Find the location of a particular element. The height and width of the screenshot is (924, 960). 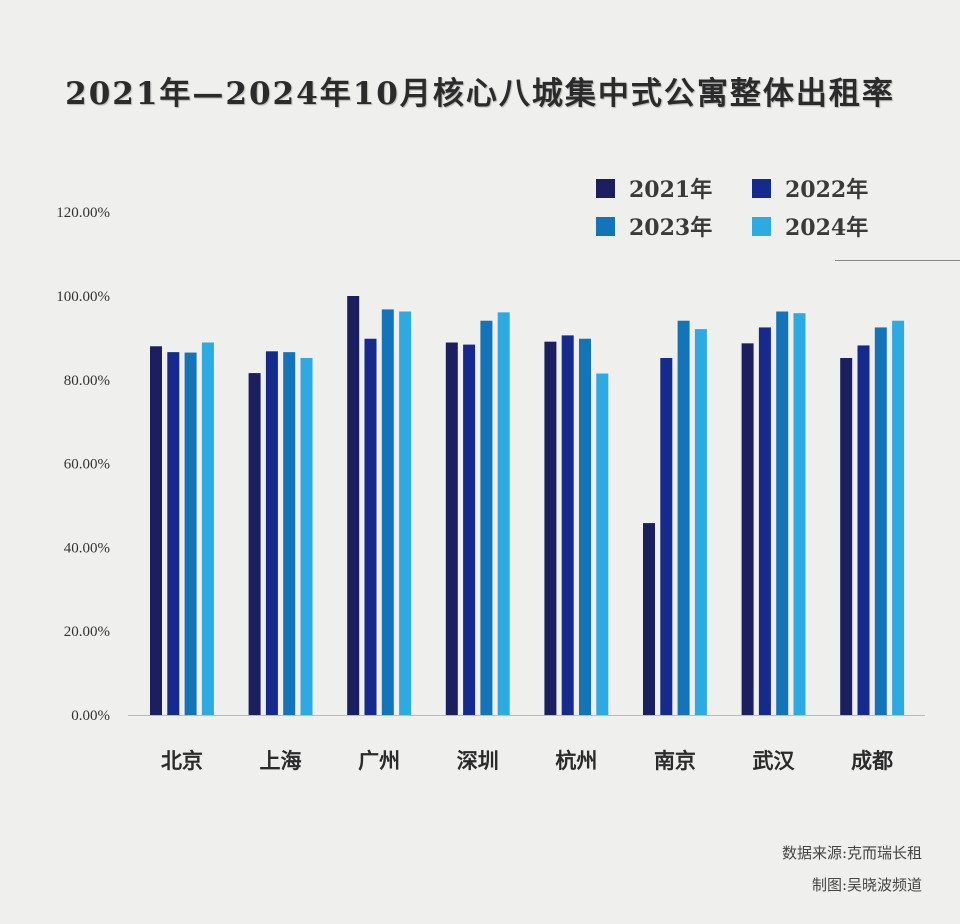

y-tick-label: 0.00% is located at coordinates (90, 716).